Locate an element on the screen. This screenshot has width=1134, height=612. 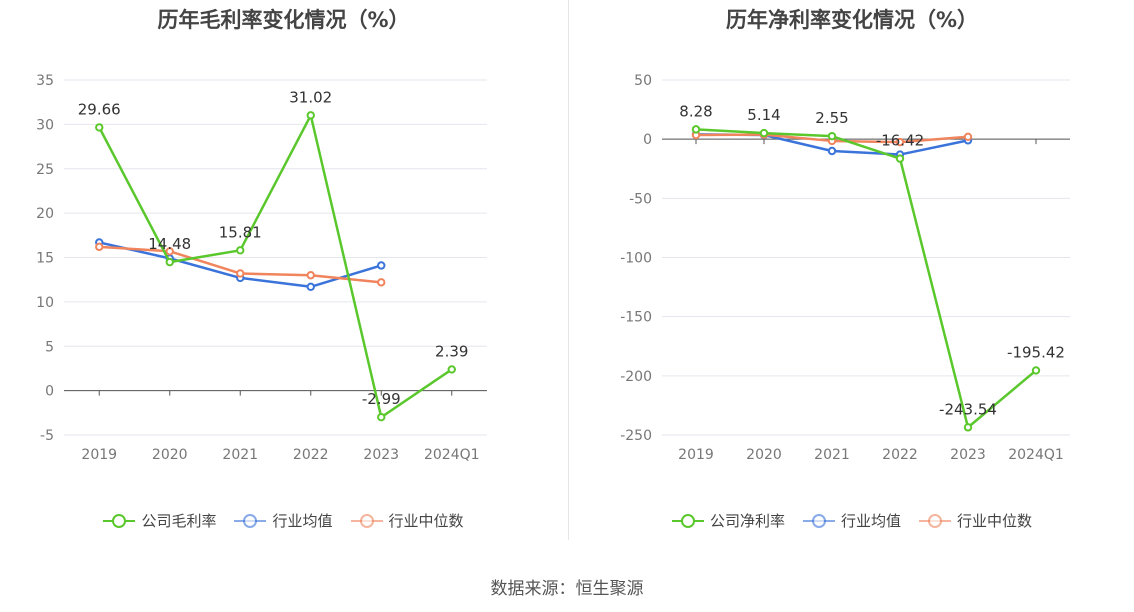
legend-item: 公司净利率 is located at coordinates (728, 520).